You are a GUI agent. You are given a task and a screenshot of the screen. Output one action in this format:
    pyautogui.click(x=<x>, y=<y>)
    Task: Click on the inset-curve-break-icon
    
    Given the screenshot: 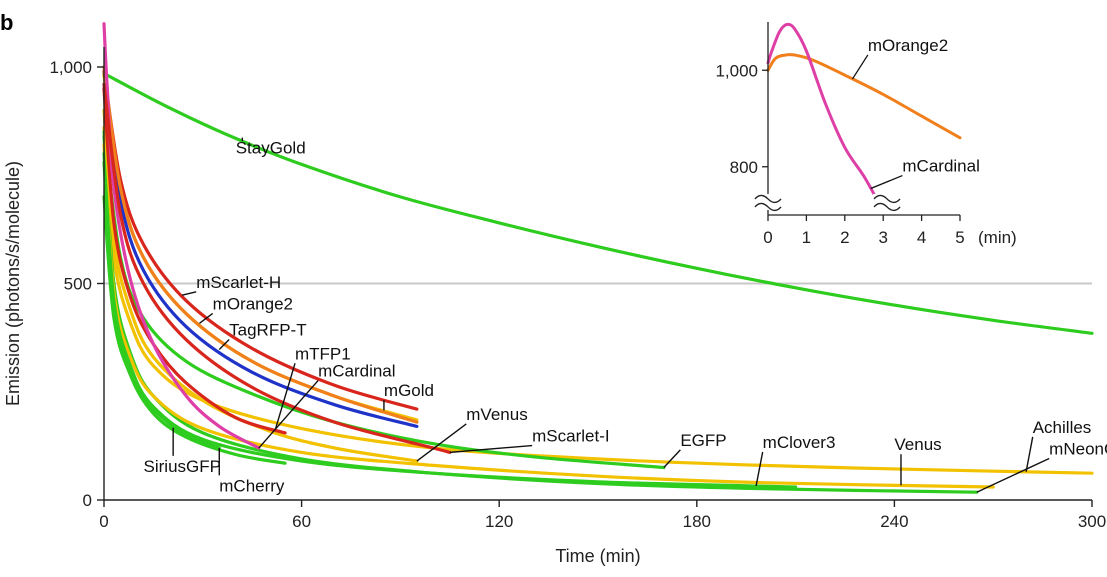 What is the action you would take?
    pyautogui.click(x=887, y=202)
    